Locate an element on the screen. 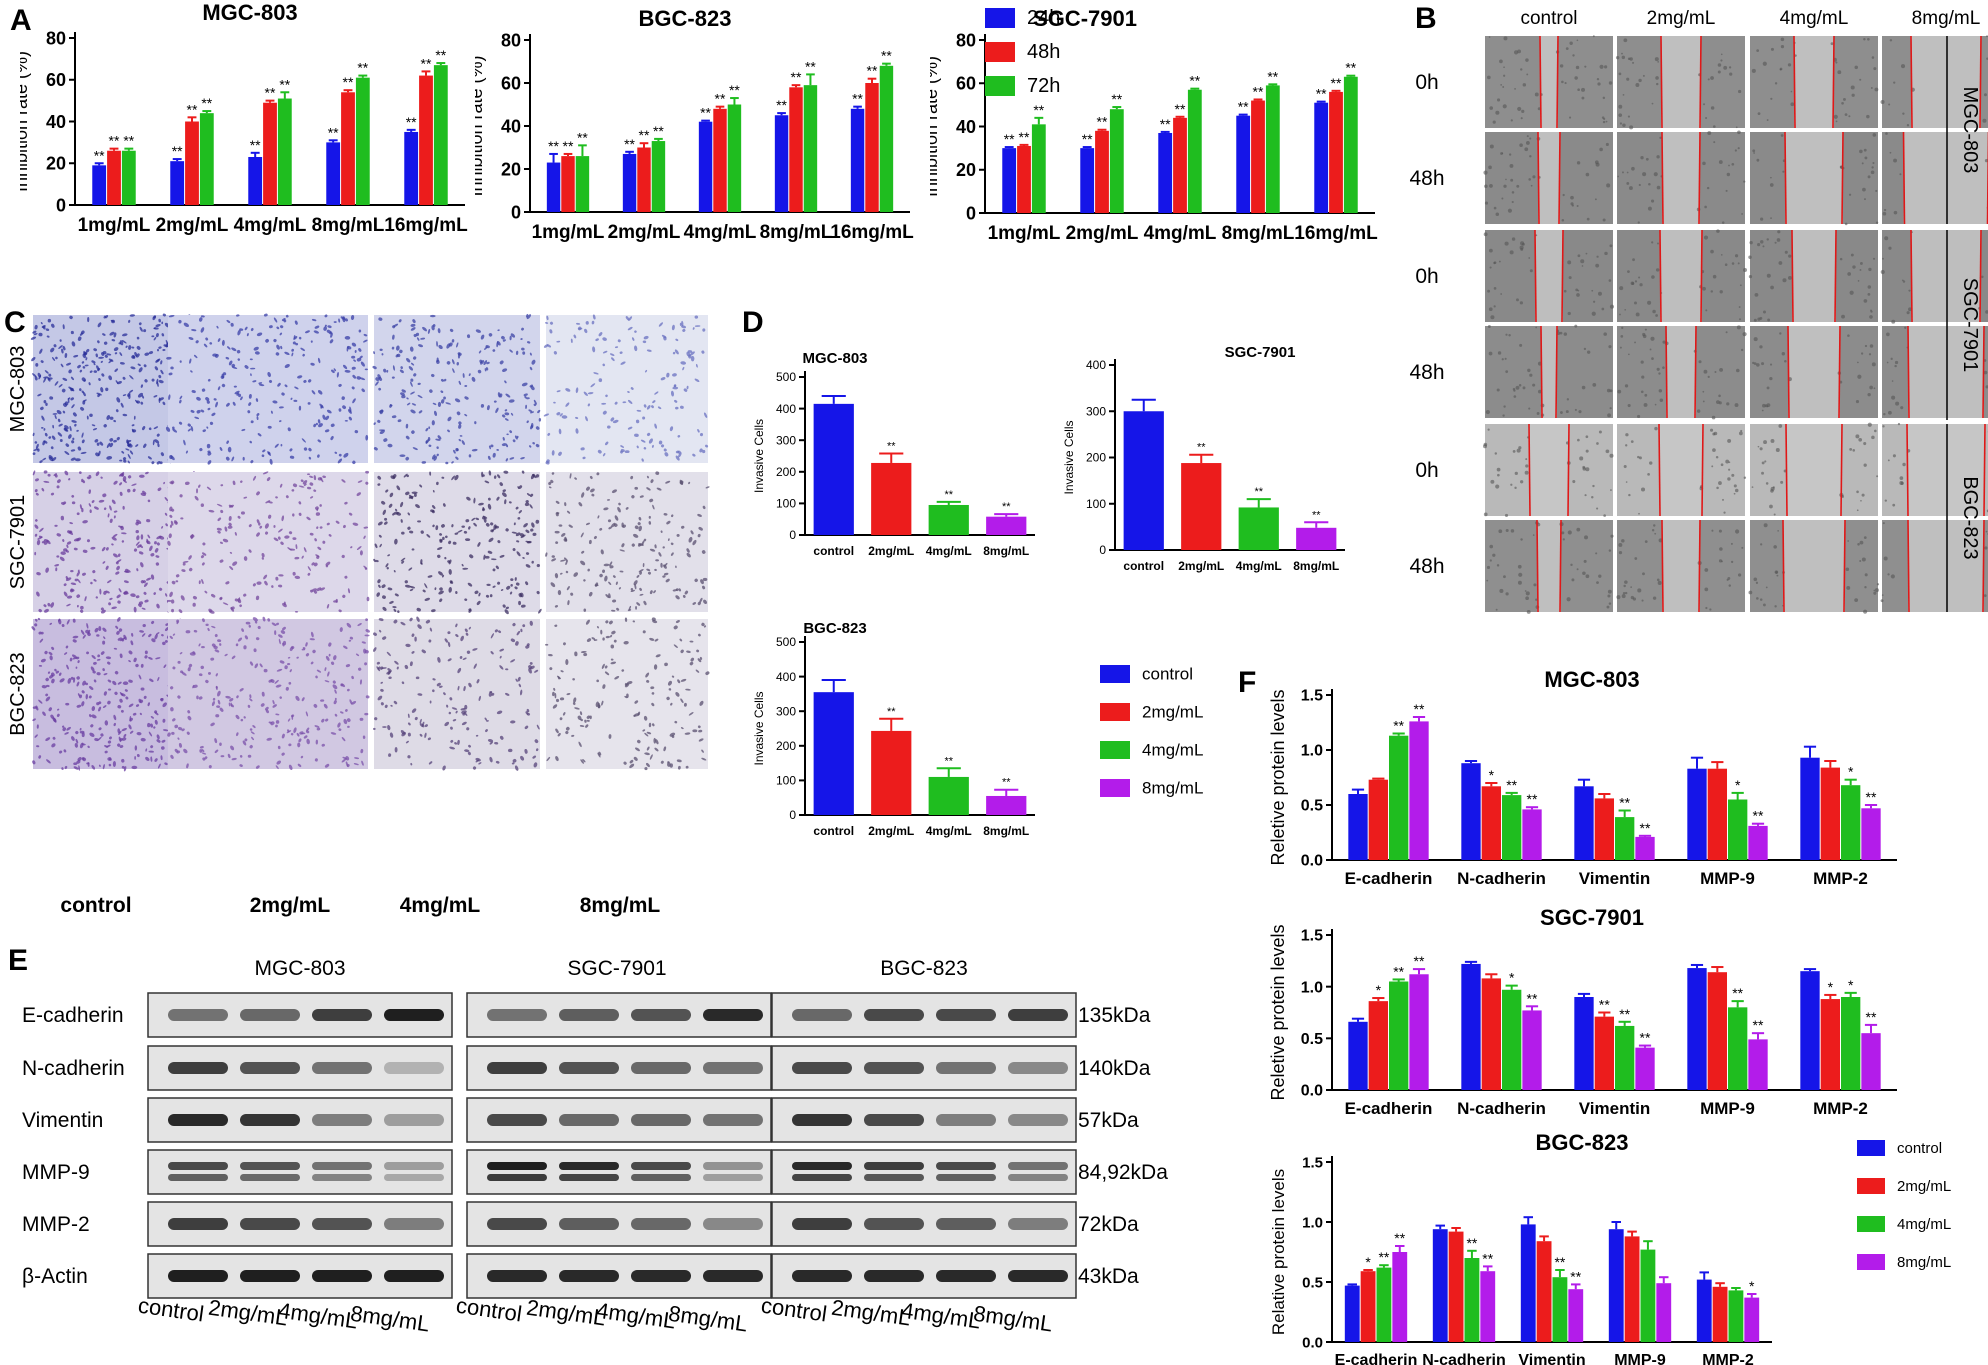 The image size is (1988, 1365). wound-gap is located at coordinates (1946, 372).